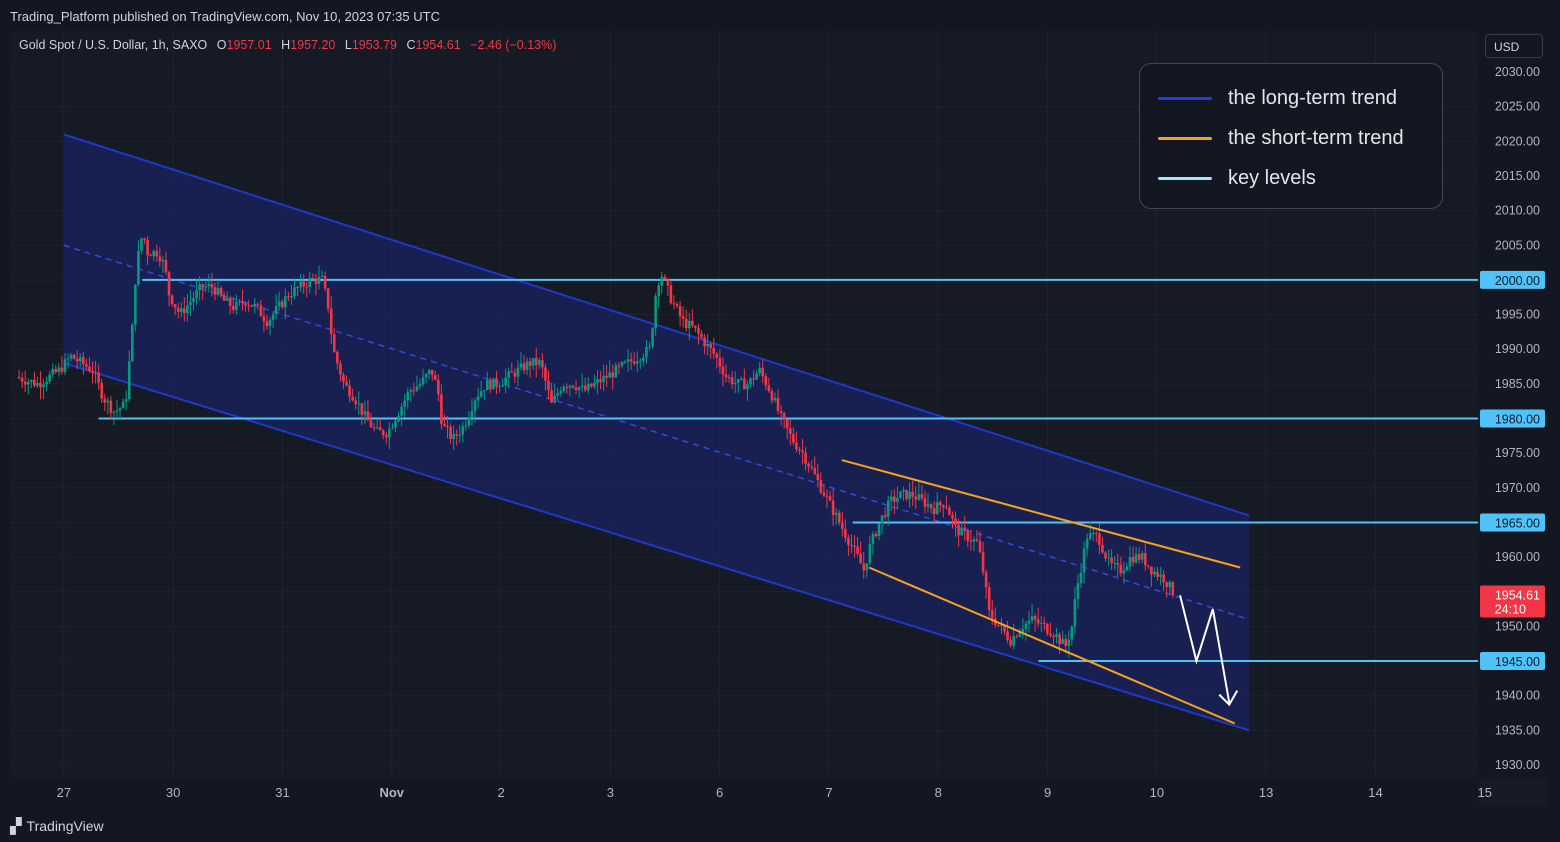 This screenshot has height=842, width=1560. What do you see at coordinates (1517, 384) in the screenshot?
I see `y-tick-label: 1985.00` at bounding box center [1517, 384].